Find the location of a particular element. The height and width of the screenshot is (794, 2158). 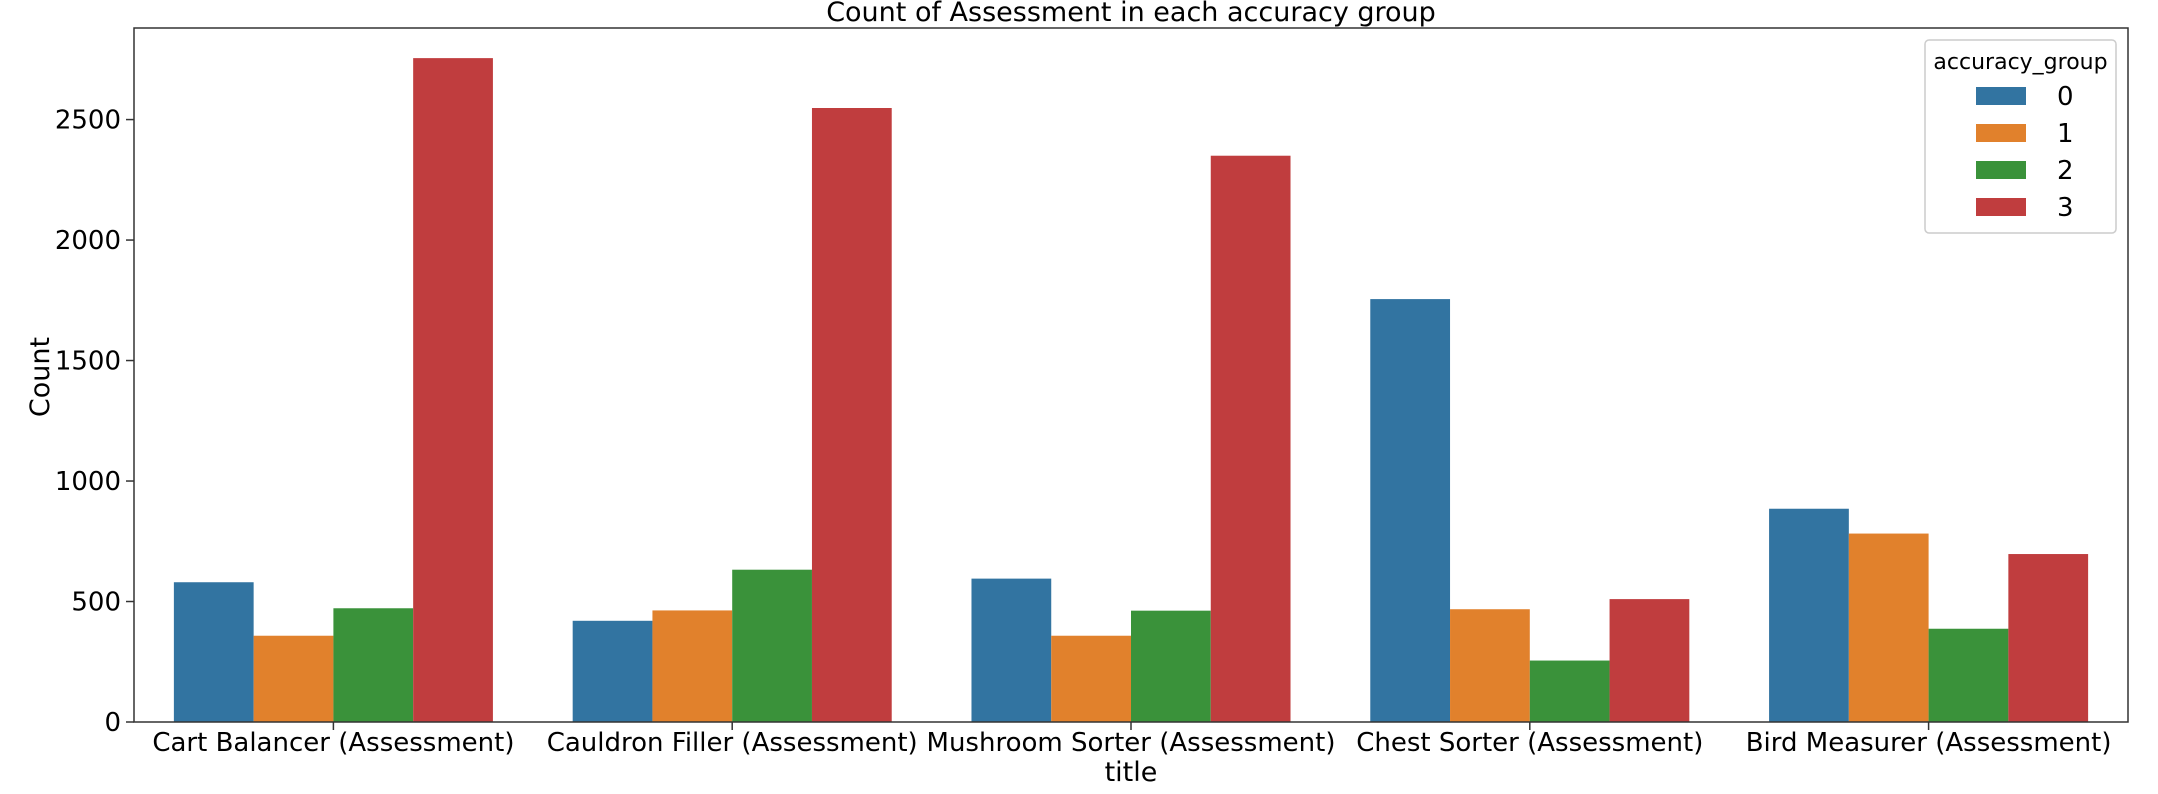

y-tick-label: 0 is located at coordinates (112, 723).